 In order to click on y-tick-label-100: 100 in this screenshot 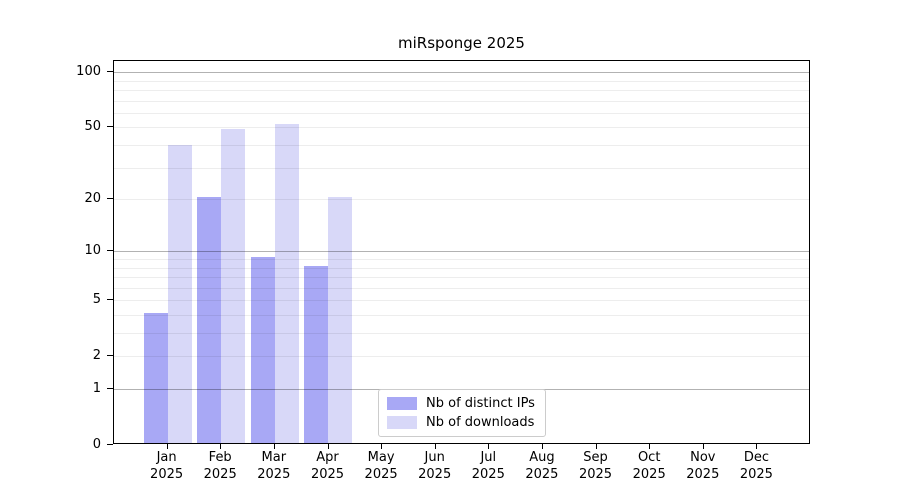, I will do `click(88, 71)`.